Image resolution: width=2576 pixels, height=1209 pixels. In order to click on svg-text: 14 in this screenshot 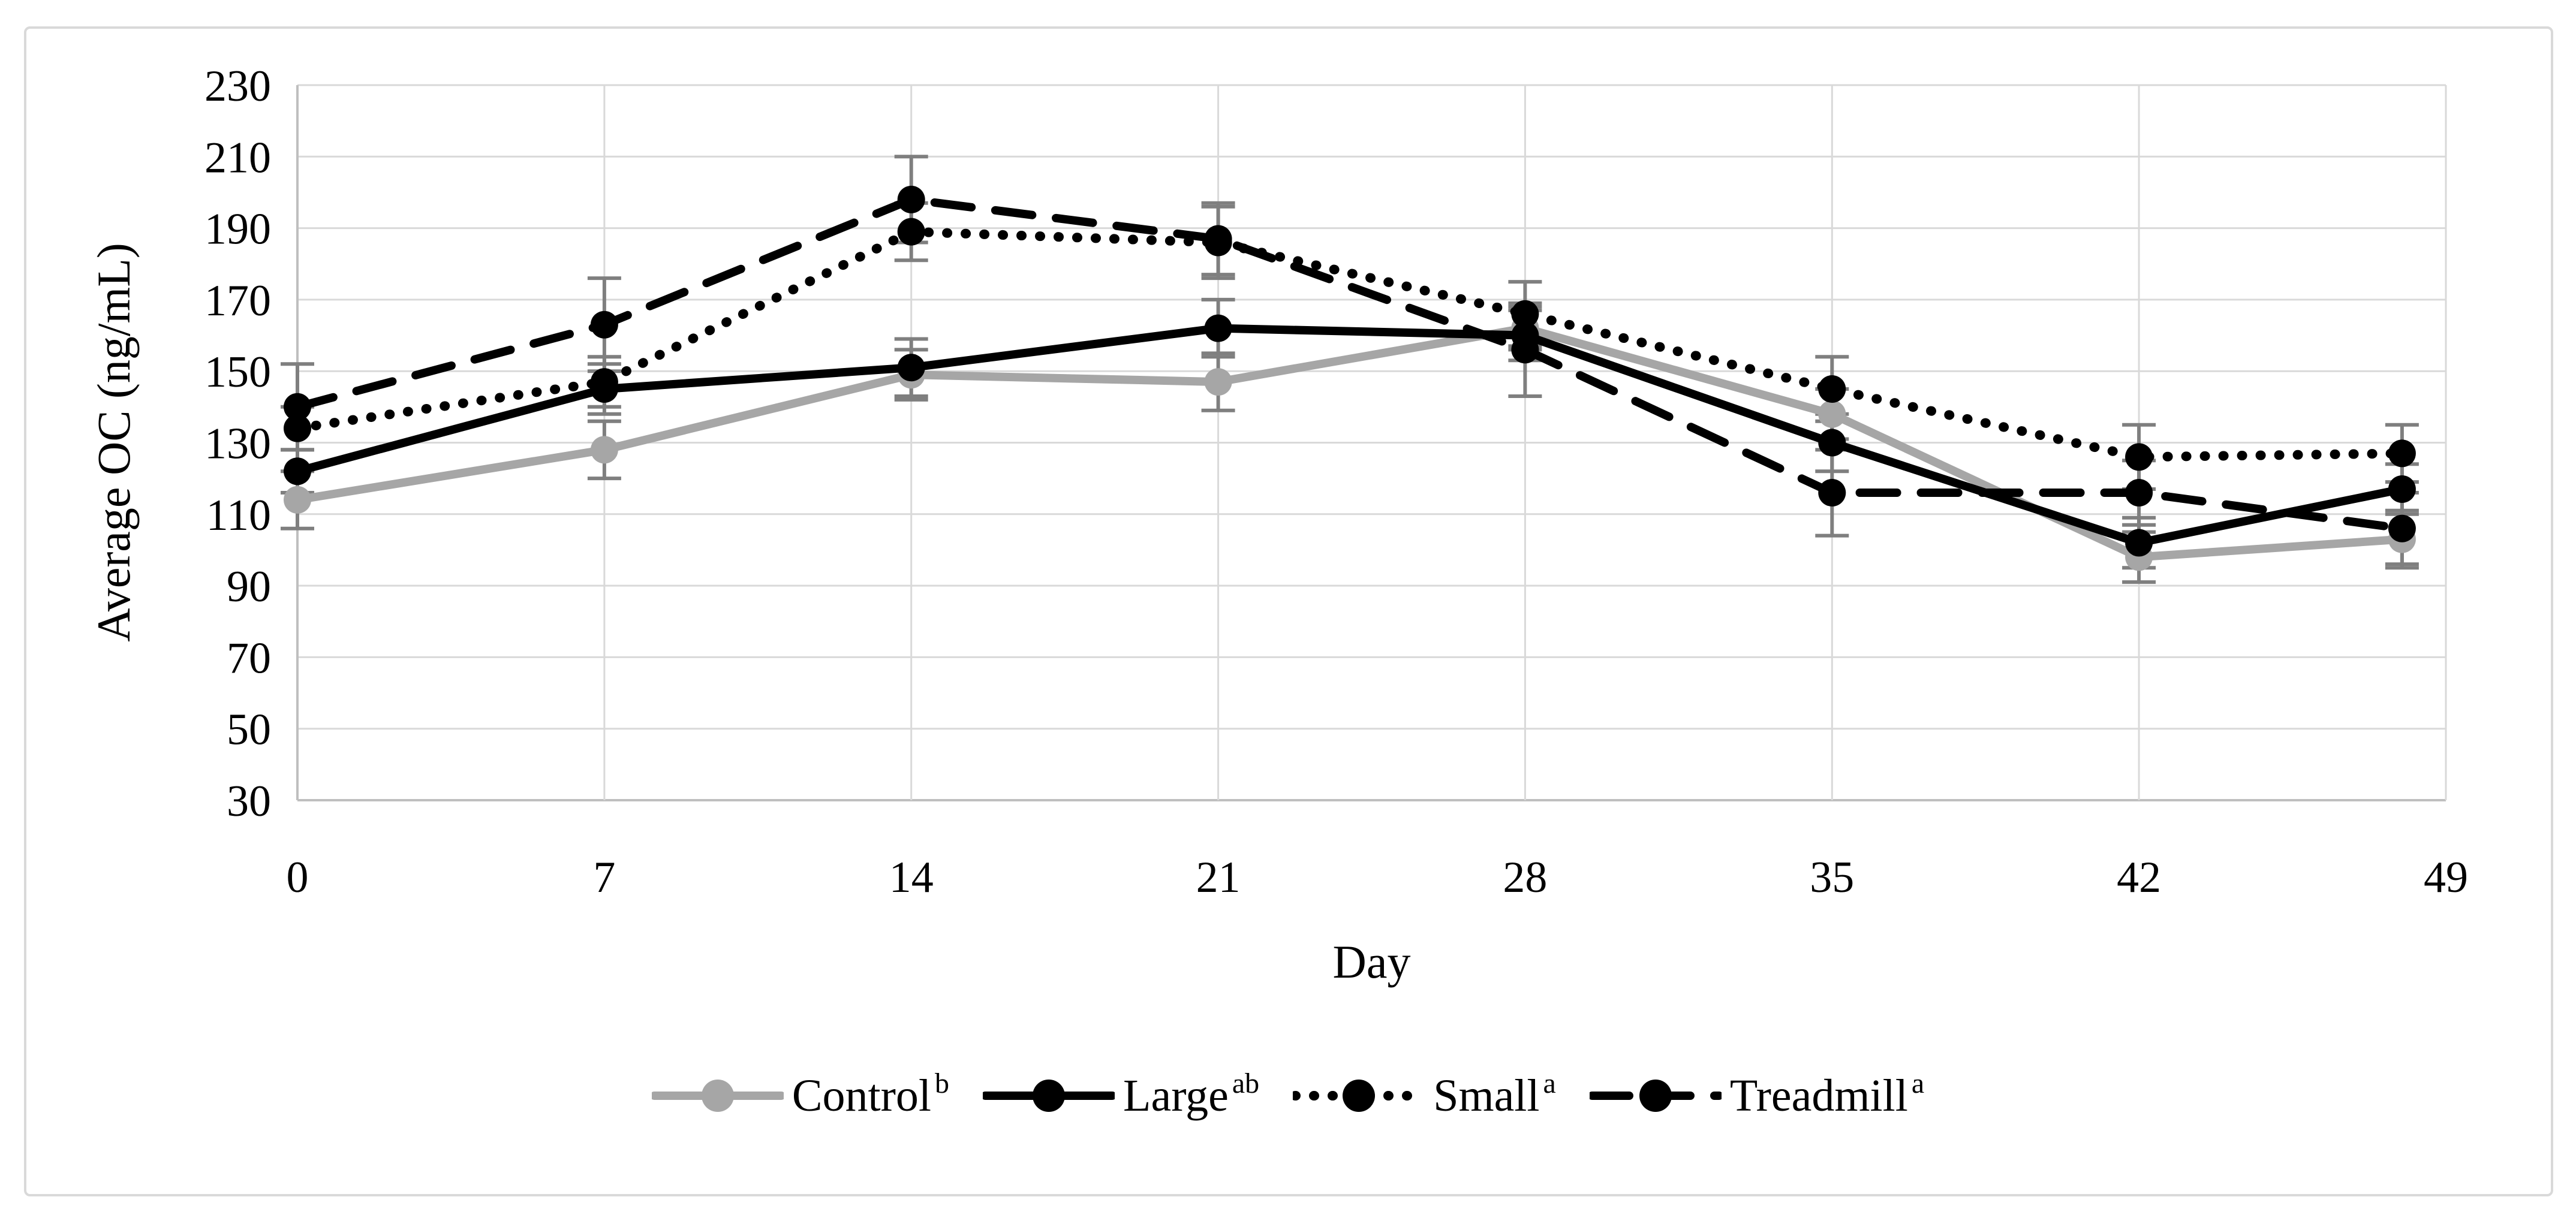, I will do `click(911, 878)`.